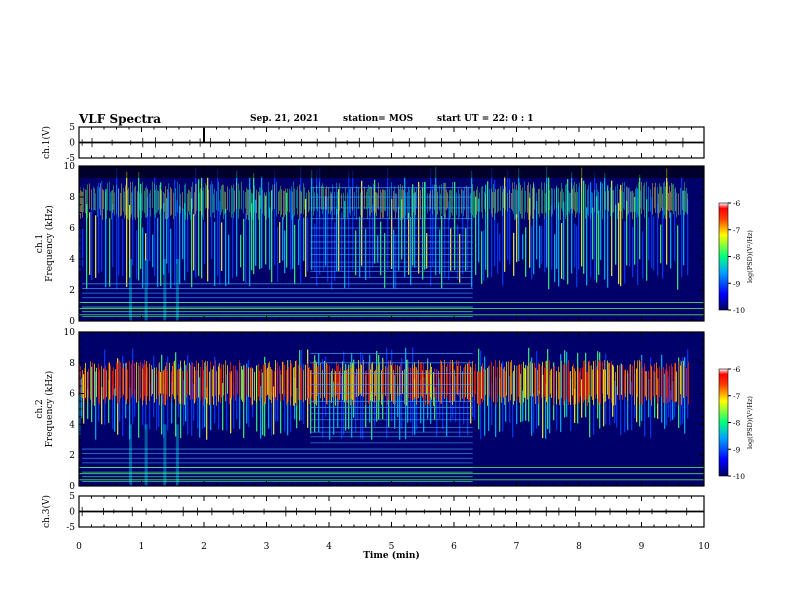 The width and height of the screenshot is (792, 612). Describe the element at coordinates (72, 425) in the screenshot. I see `y-tick-label: 4` at that location.